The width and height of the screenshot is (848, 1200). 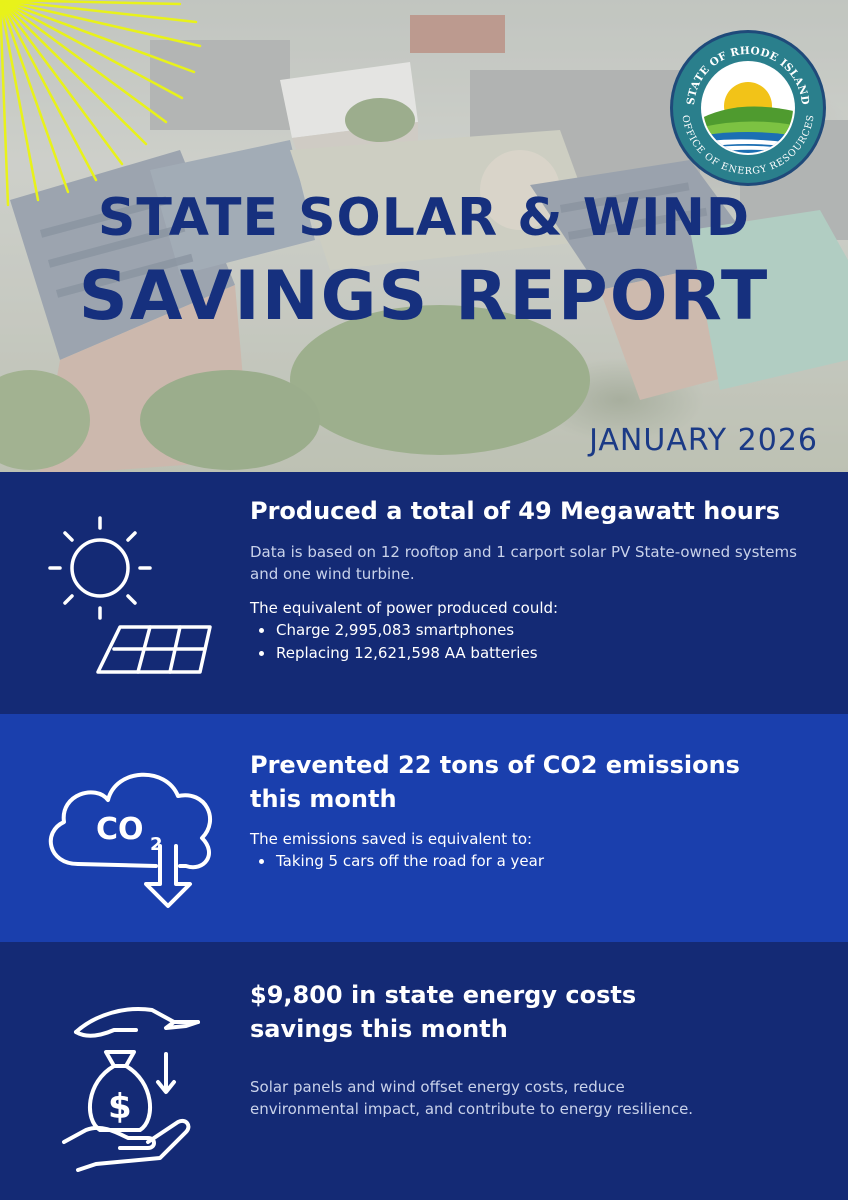 I want to click on section2-lead: The emissions saved is equivalent to:, so click(x=391, y=839).